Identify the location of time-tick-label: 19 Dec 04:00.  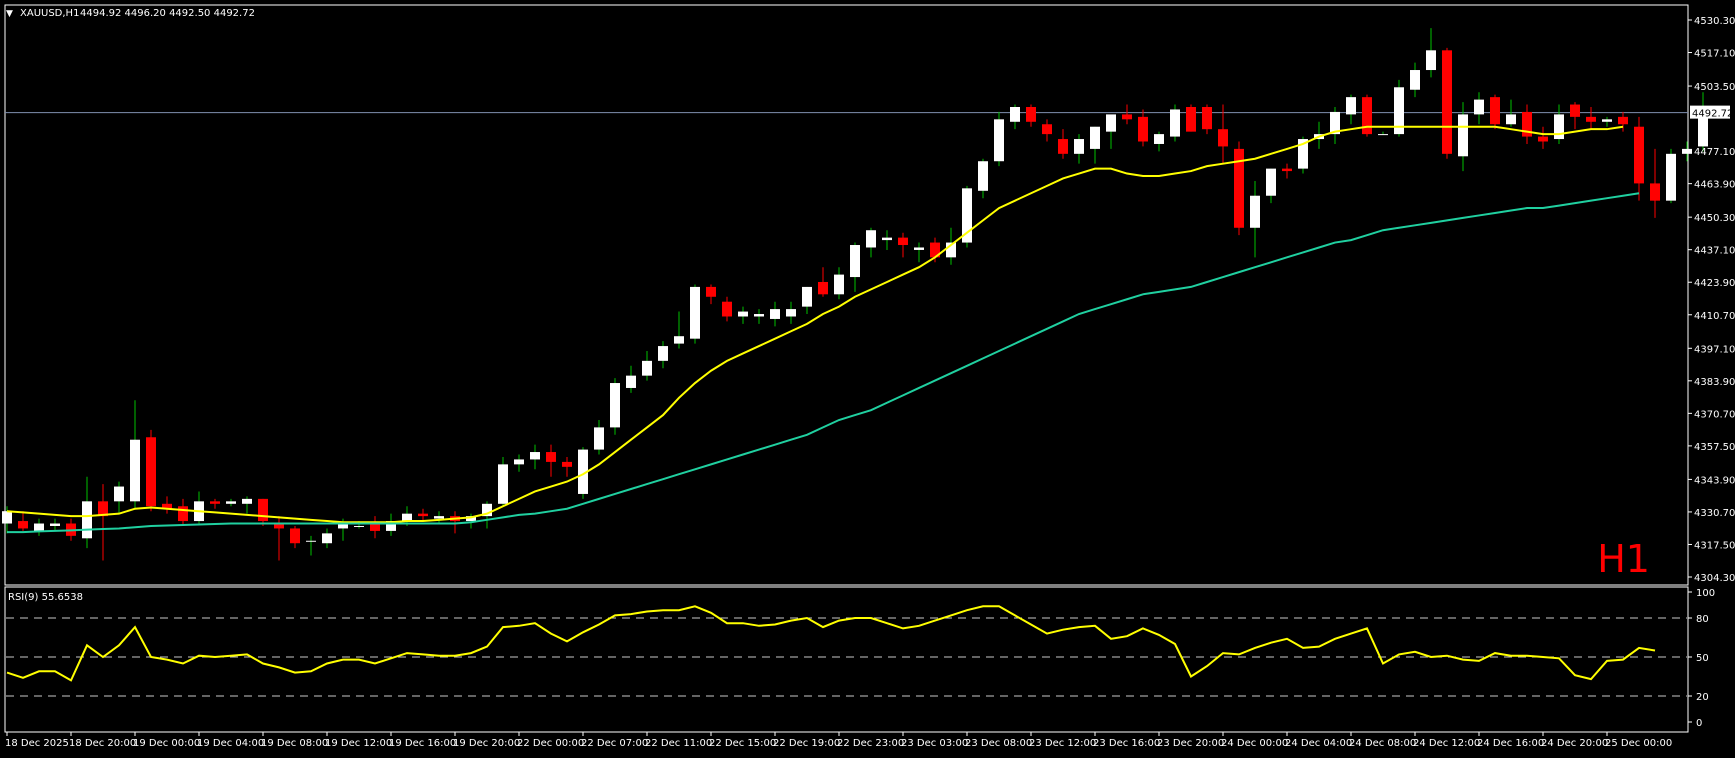
(230, 743).